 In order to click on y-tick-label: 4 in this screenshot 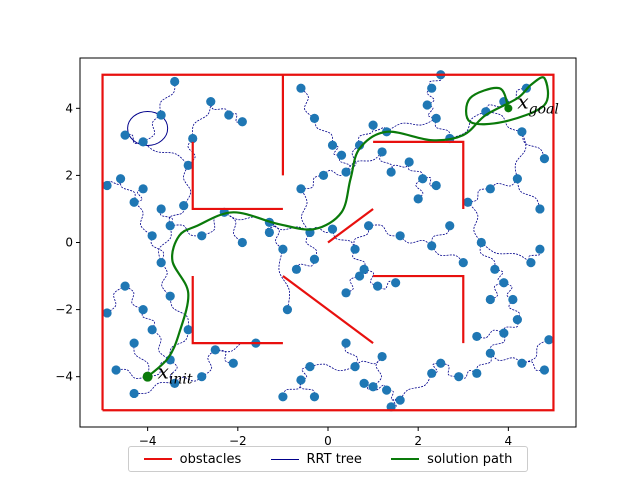, I will do `click(69, 108)`.